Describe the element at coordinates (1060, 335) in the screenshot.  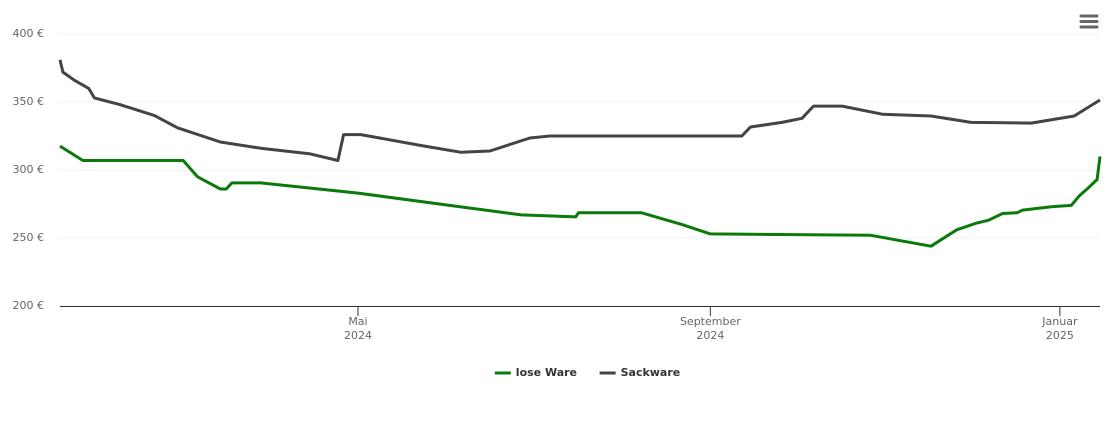
I see `x-tick-label: 2025` at that location.